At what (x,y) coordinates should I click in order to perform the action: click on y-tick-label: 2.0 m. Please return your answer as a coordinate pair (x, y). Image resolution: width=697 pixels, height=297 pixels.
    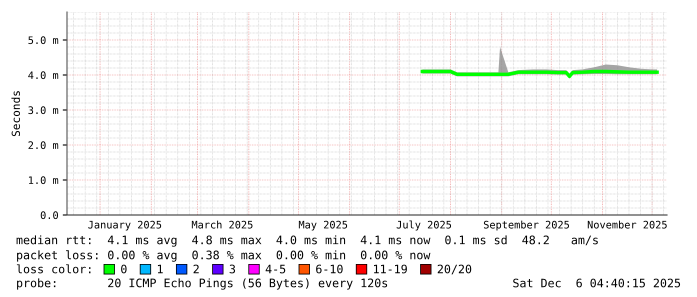
    Looking at the image, I should click on (43, 145).